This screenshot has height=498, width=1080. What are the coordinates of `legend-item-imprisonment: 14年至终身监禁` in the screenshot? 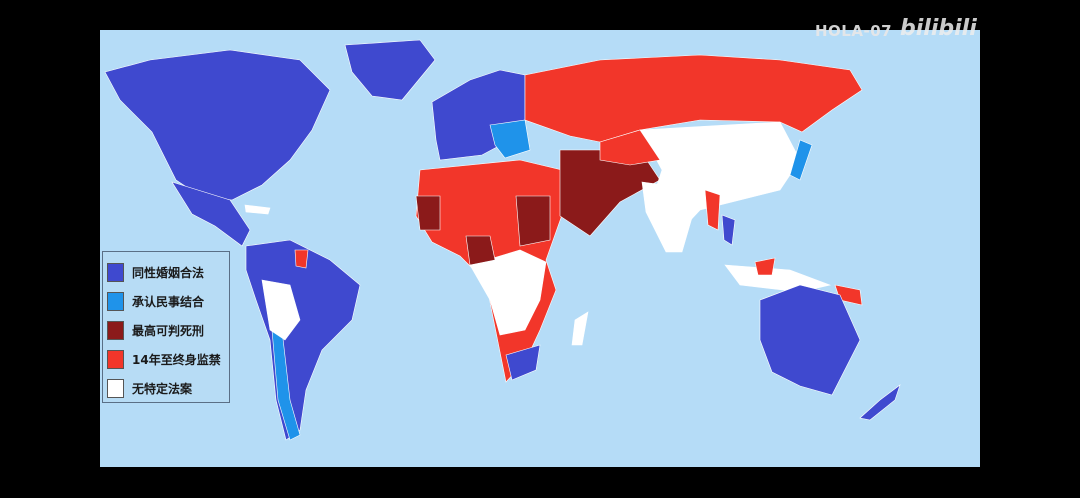 It's located at (168, 359).